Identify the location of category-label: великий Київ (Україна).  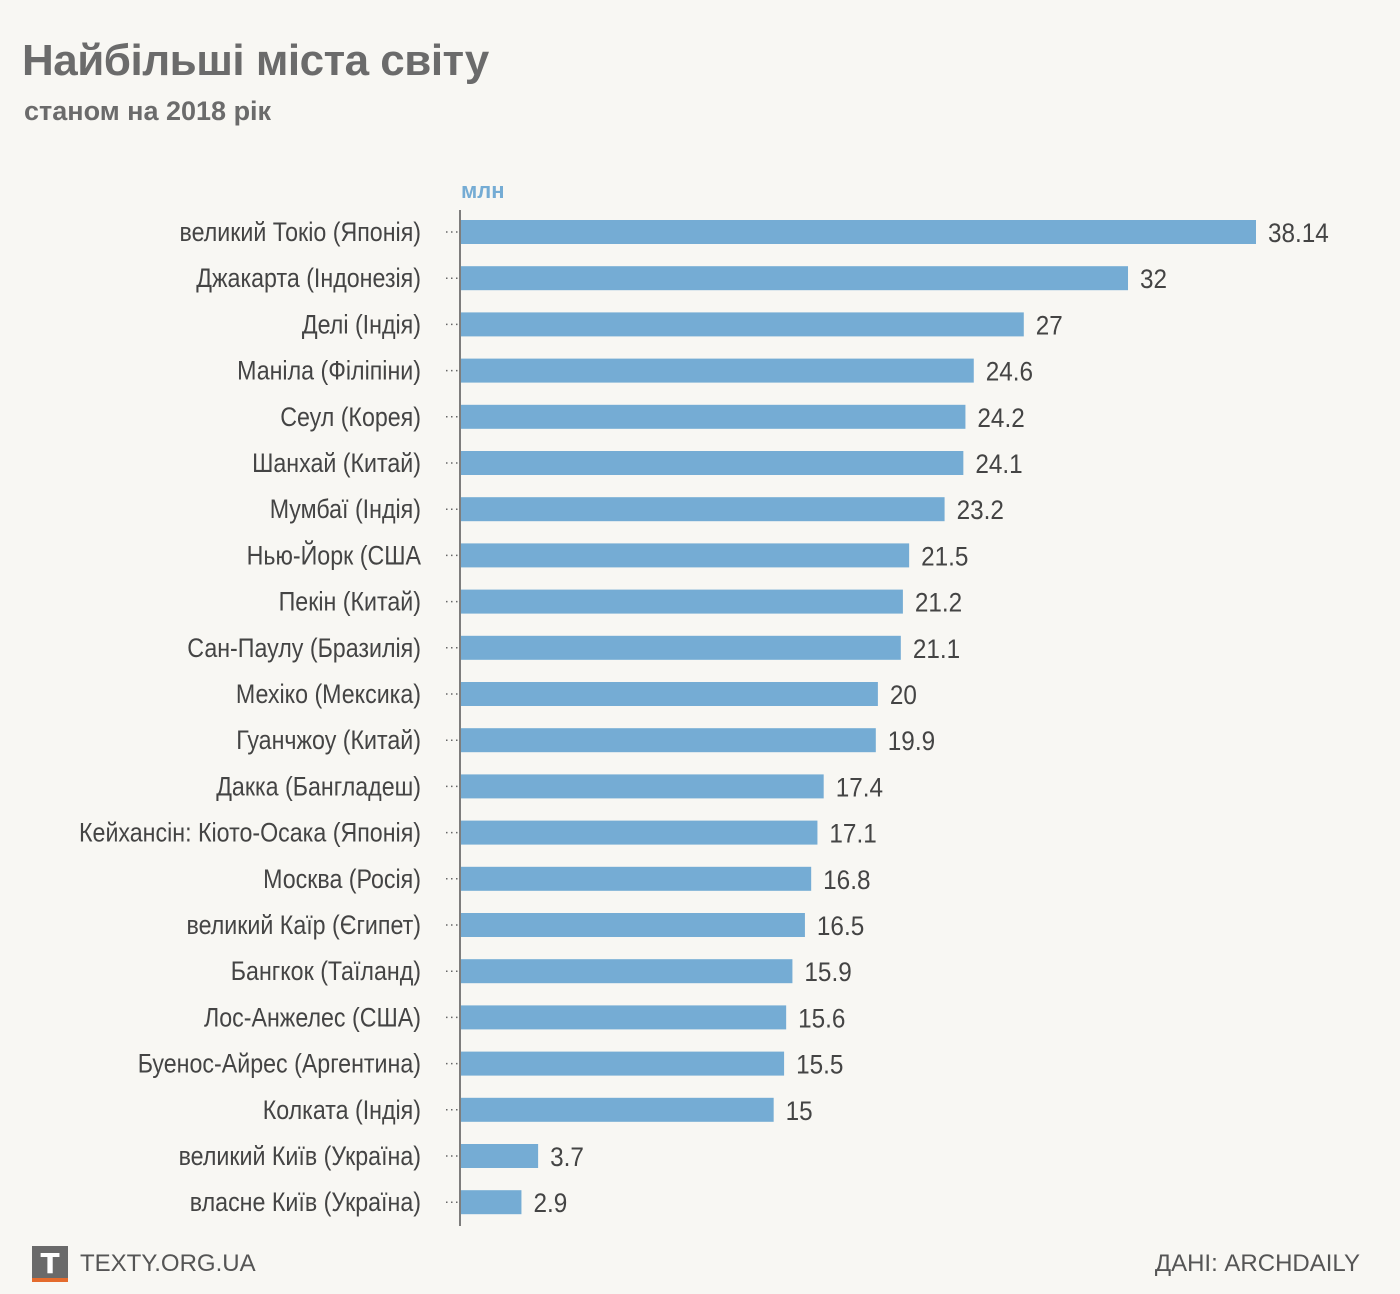
(300, 1156).